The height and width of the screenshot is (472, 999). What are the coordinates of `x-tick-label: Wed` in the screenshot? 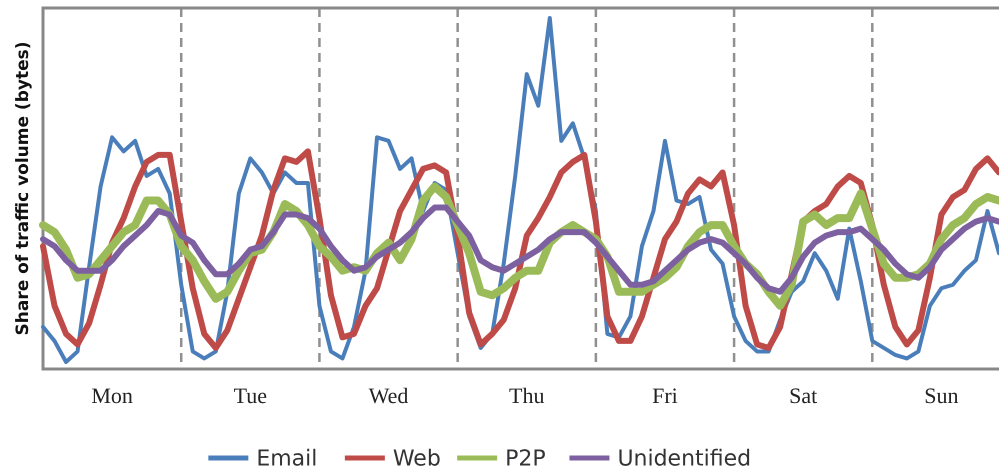 It's located at (388, 395).